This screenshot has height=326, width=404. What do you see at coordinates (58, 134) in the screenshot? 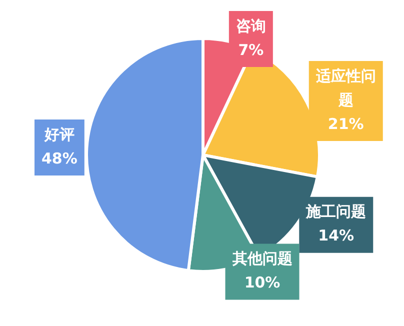
I see `slice-label: 好评` at bounding box center [58, 134].